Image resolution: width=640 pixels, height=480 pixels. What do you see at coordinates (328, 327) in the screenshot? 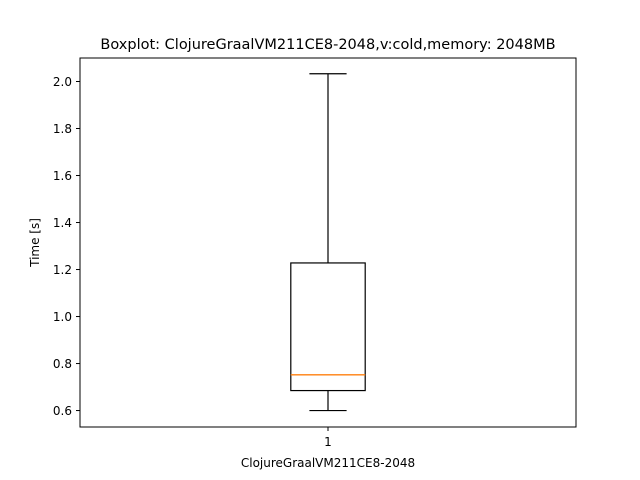
I see `iqr-box` at bounding box center [328, 327].